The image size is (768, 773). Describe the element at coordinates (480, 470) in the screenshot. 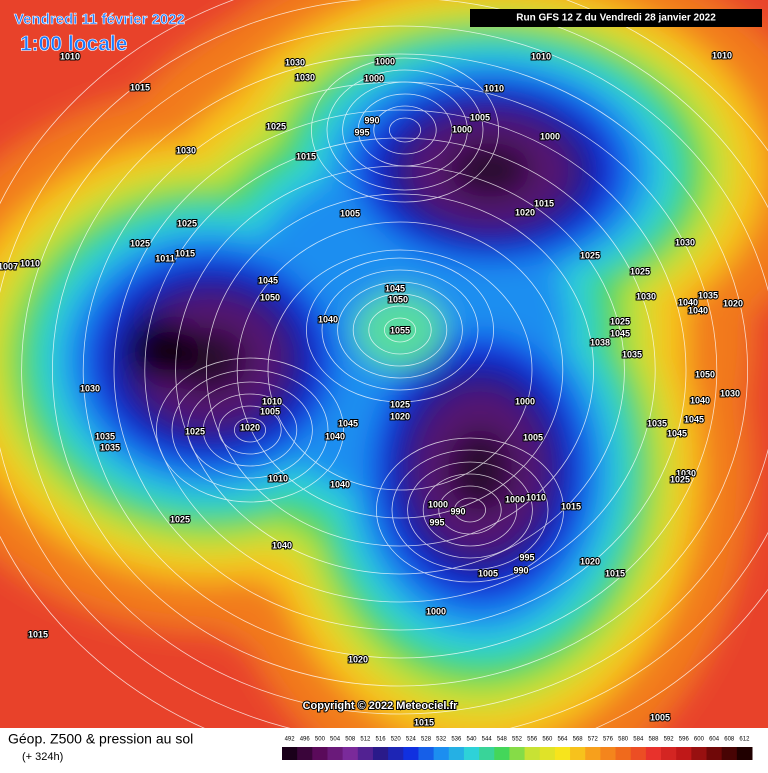

I see `field-band` at that location.